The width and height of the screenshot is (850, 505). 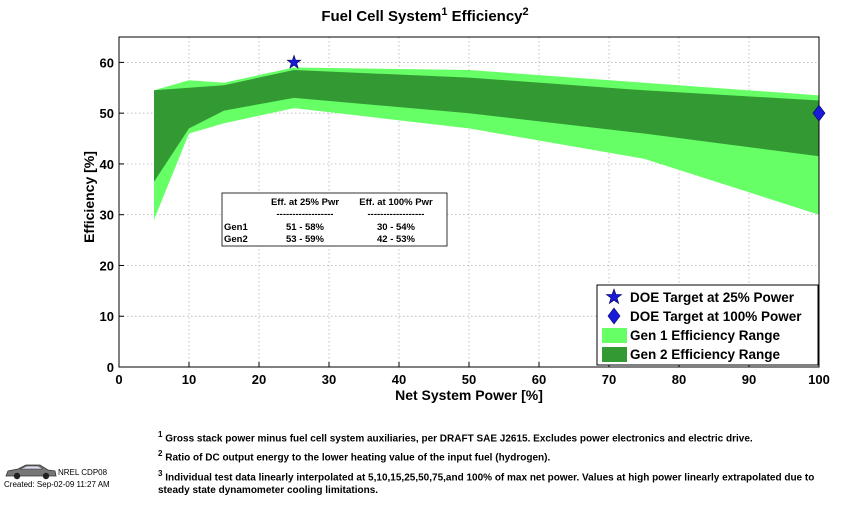 I want to click on legend-box, so click(x=707, y=325).